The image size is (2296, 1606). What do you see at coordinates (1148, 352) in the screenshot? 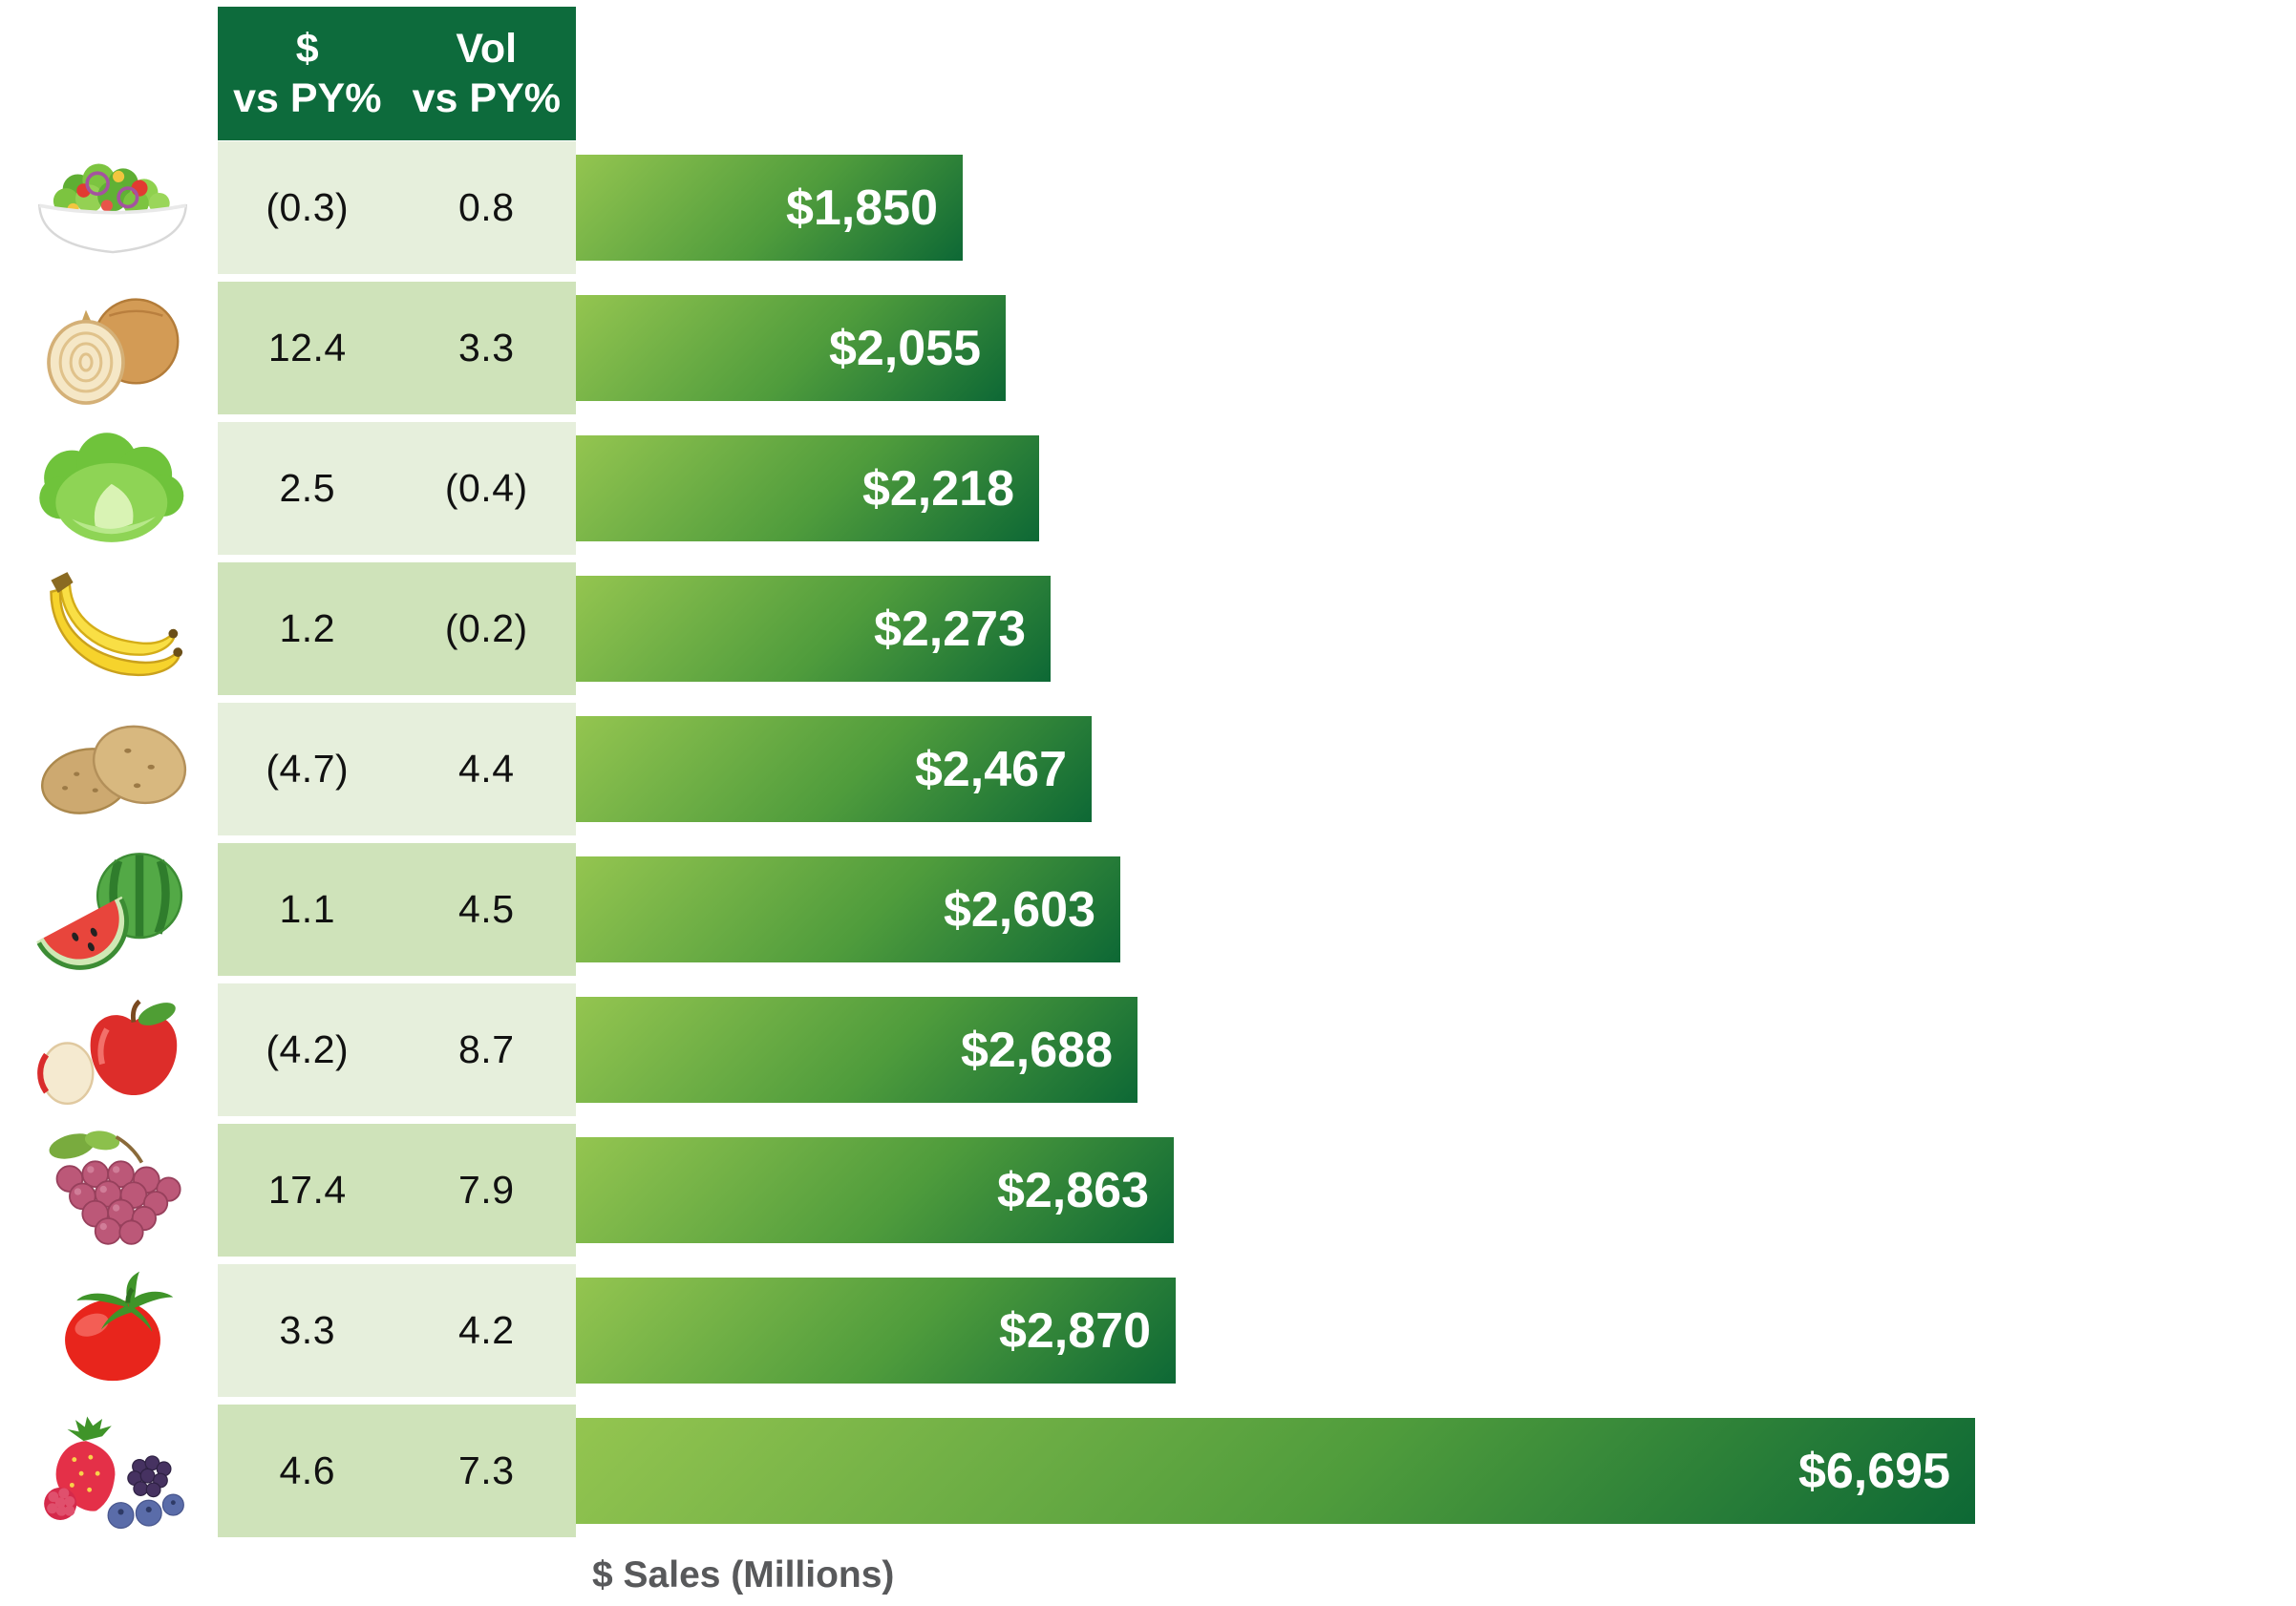
I see `row-onions: 12.4 3.3 $2,055` at bounding box center [1148, 352].